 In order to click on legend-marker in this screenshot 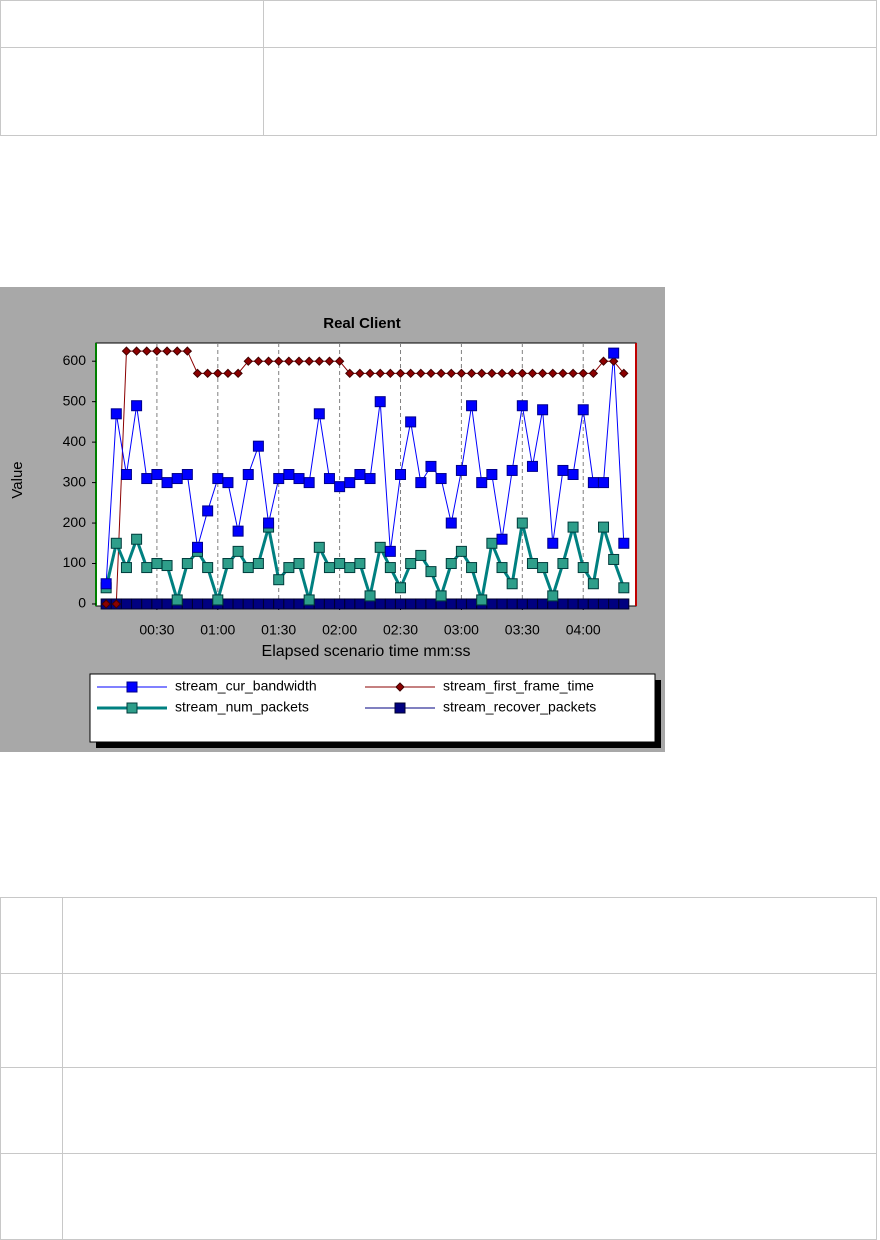, I will do `click(132, 687)`.